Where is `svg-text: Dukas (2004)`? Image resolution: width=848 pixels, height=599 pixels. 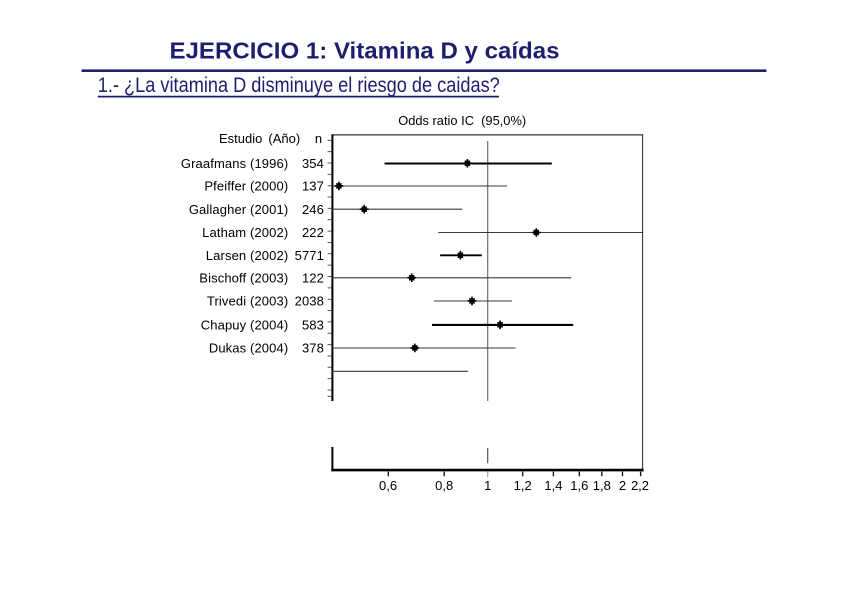 svg-text: Dukas (2004) is located at coordinates (248, 348).